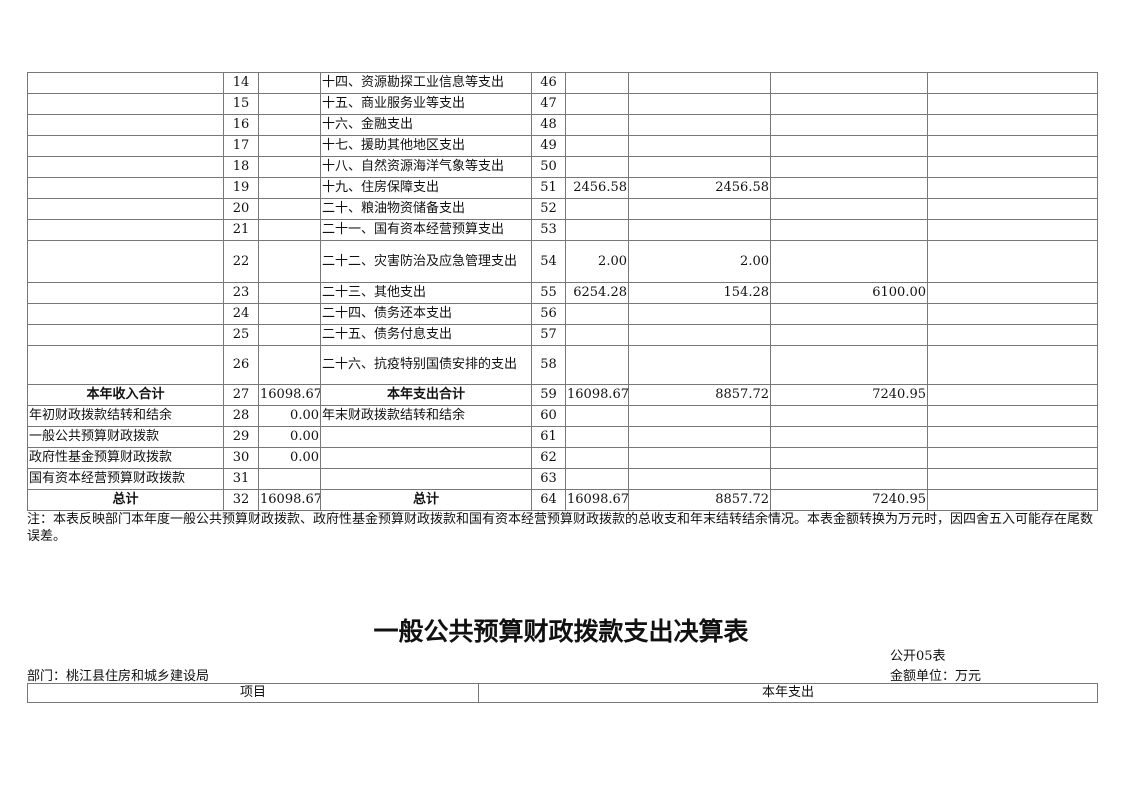 The image size is (1122, 793). I want to click on expense-item: 十八、自然资源海洋气象等支出, so click(426, 167).